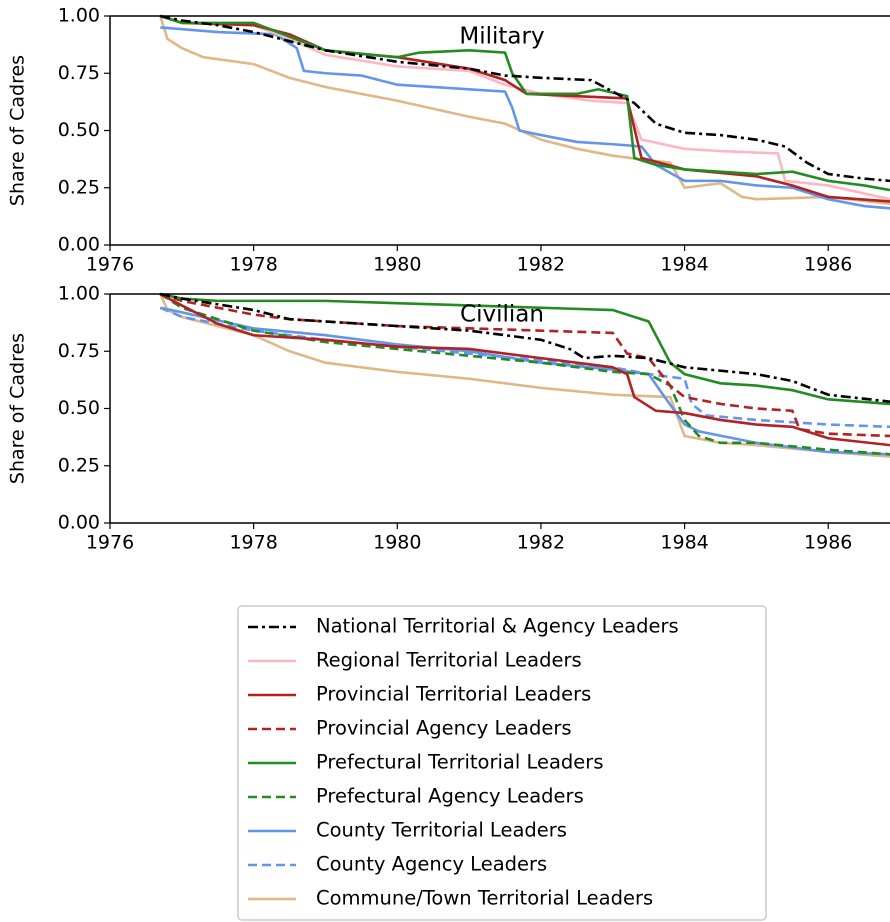  Describe the element at coordinates (431, 864) in the screenshot. I see `legend-label: County Agency Leaders` at that location.